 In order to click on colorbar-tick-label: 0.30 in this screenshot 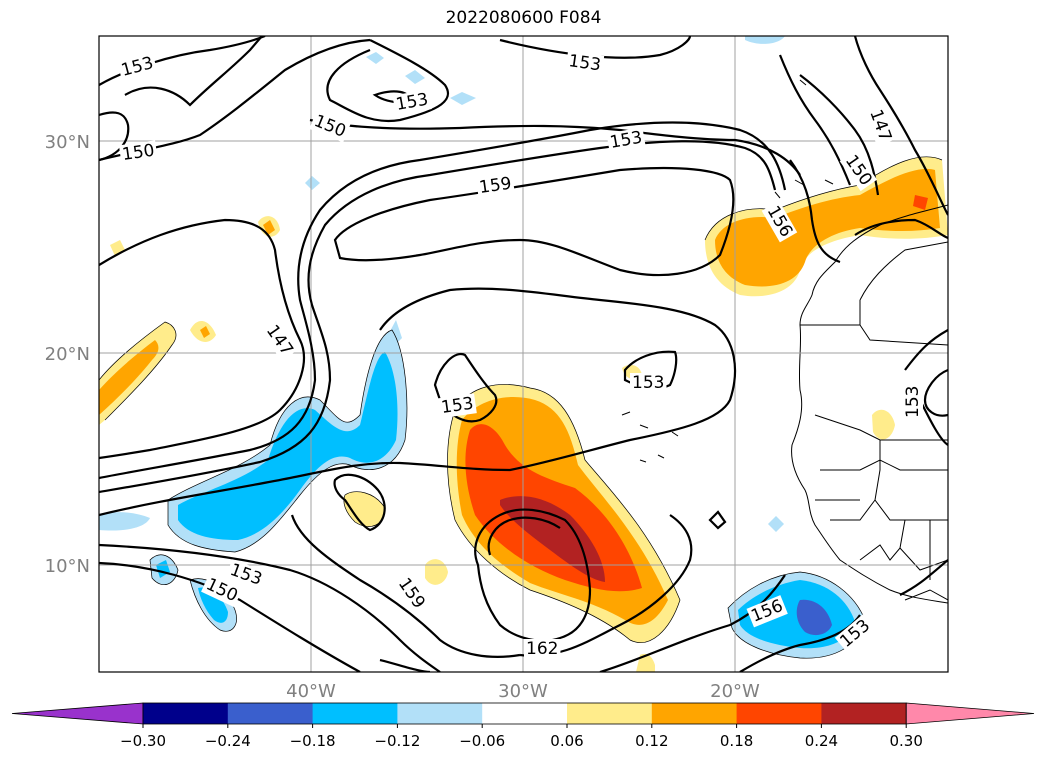, I will do `click(905, 741)`.